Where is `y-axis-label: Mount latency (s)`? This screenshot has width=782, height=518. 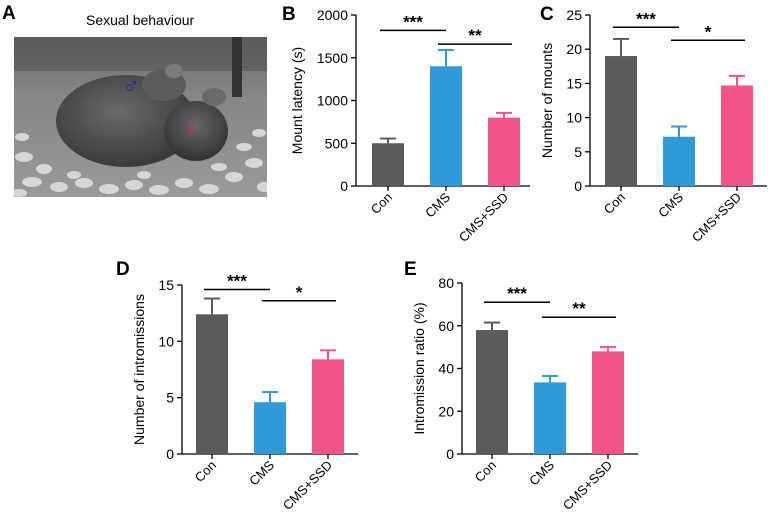 y-axis-label: Mount latency (s) is located at coordinates (297, 100).